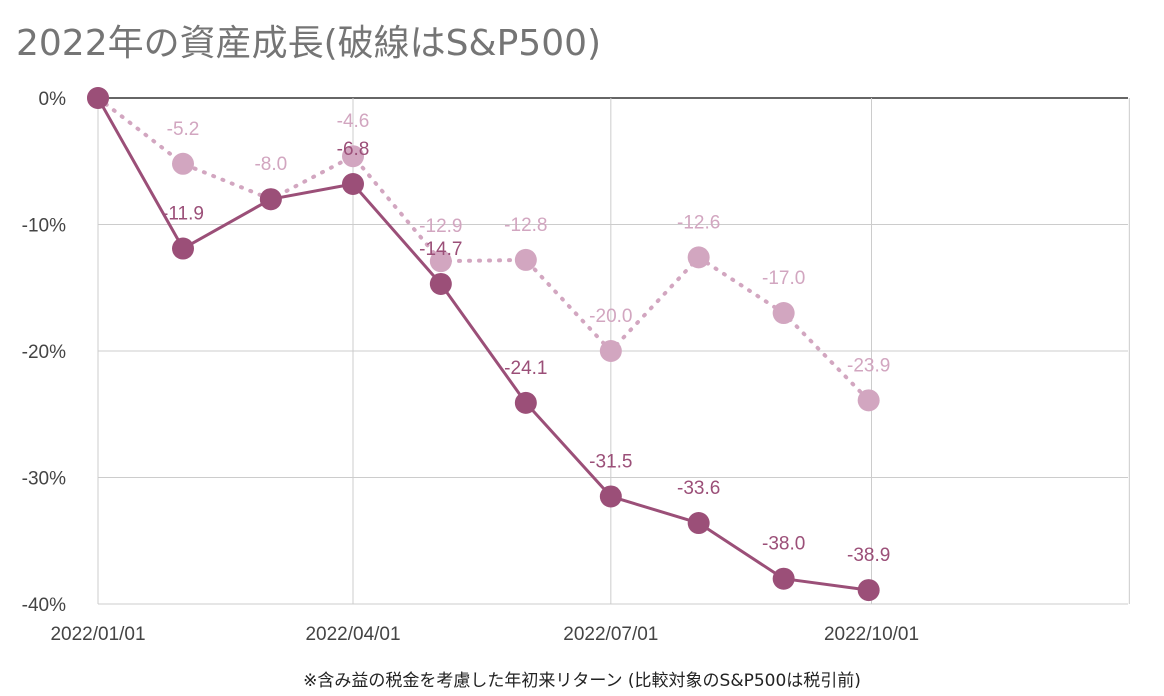  I want to click on data-label: -23.9, so click(868, 365).